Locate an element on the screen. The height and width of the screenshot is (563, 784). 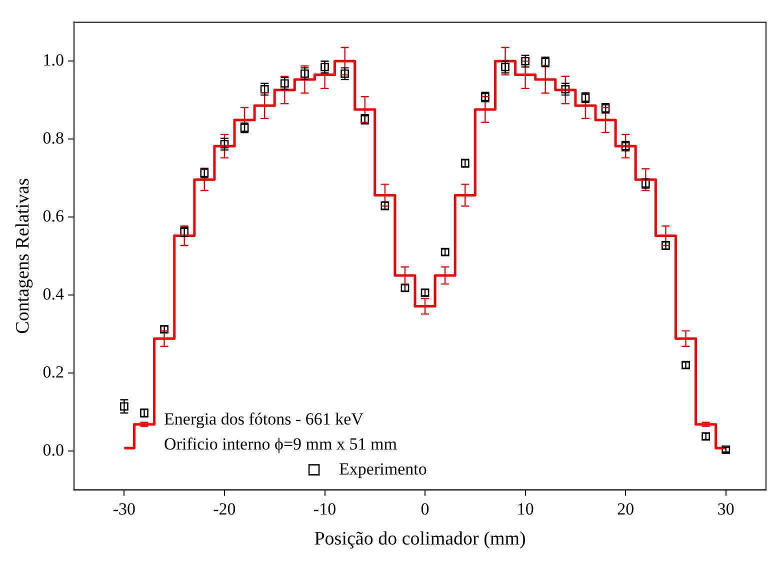
y-tick-label: 1.0 is located at coordinates (53, 60).